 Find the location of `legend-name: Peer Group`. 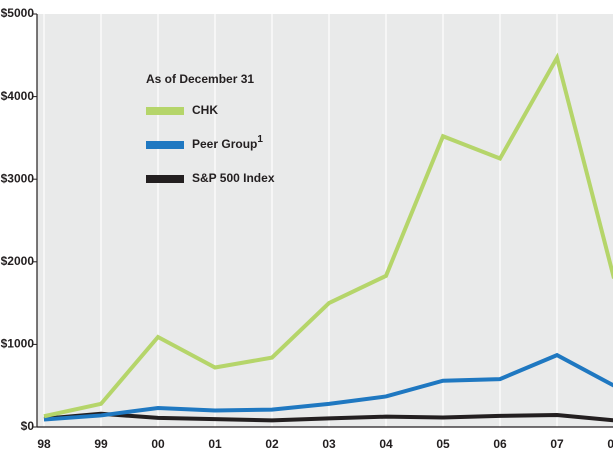

legend-name: Peer Group is located at coordinates (224, 144).